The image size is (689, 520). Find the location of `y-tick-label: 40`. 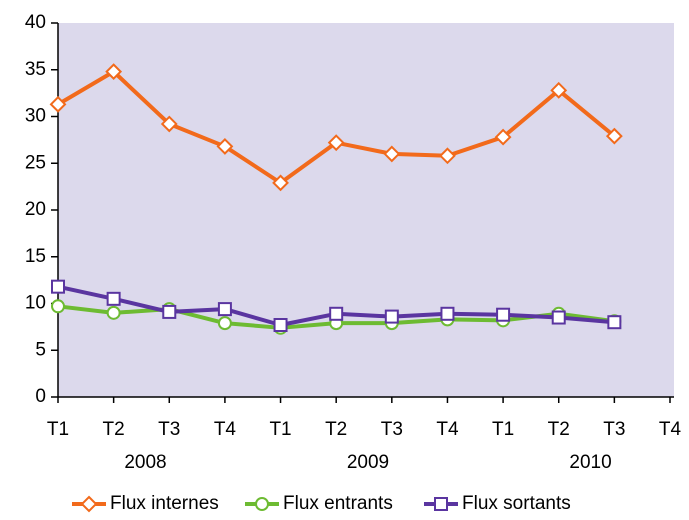

y-tick-label: 40 is located at coordinates (35, 22).